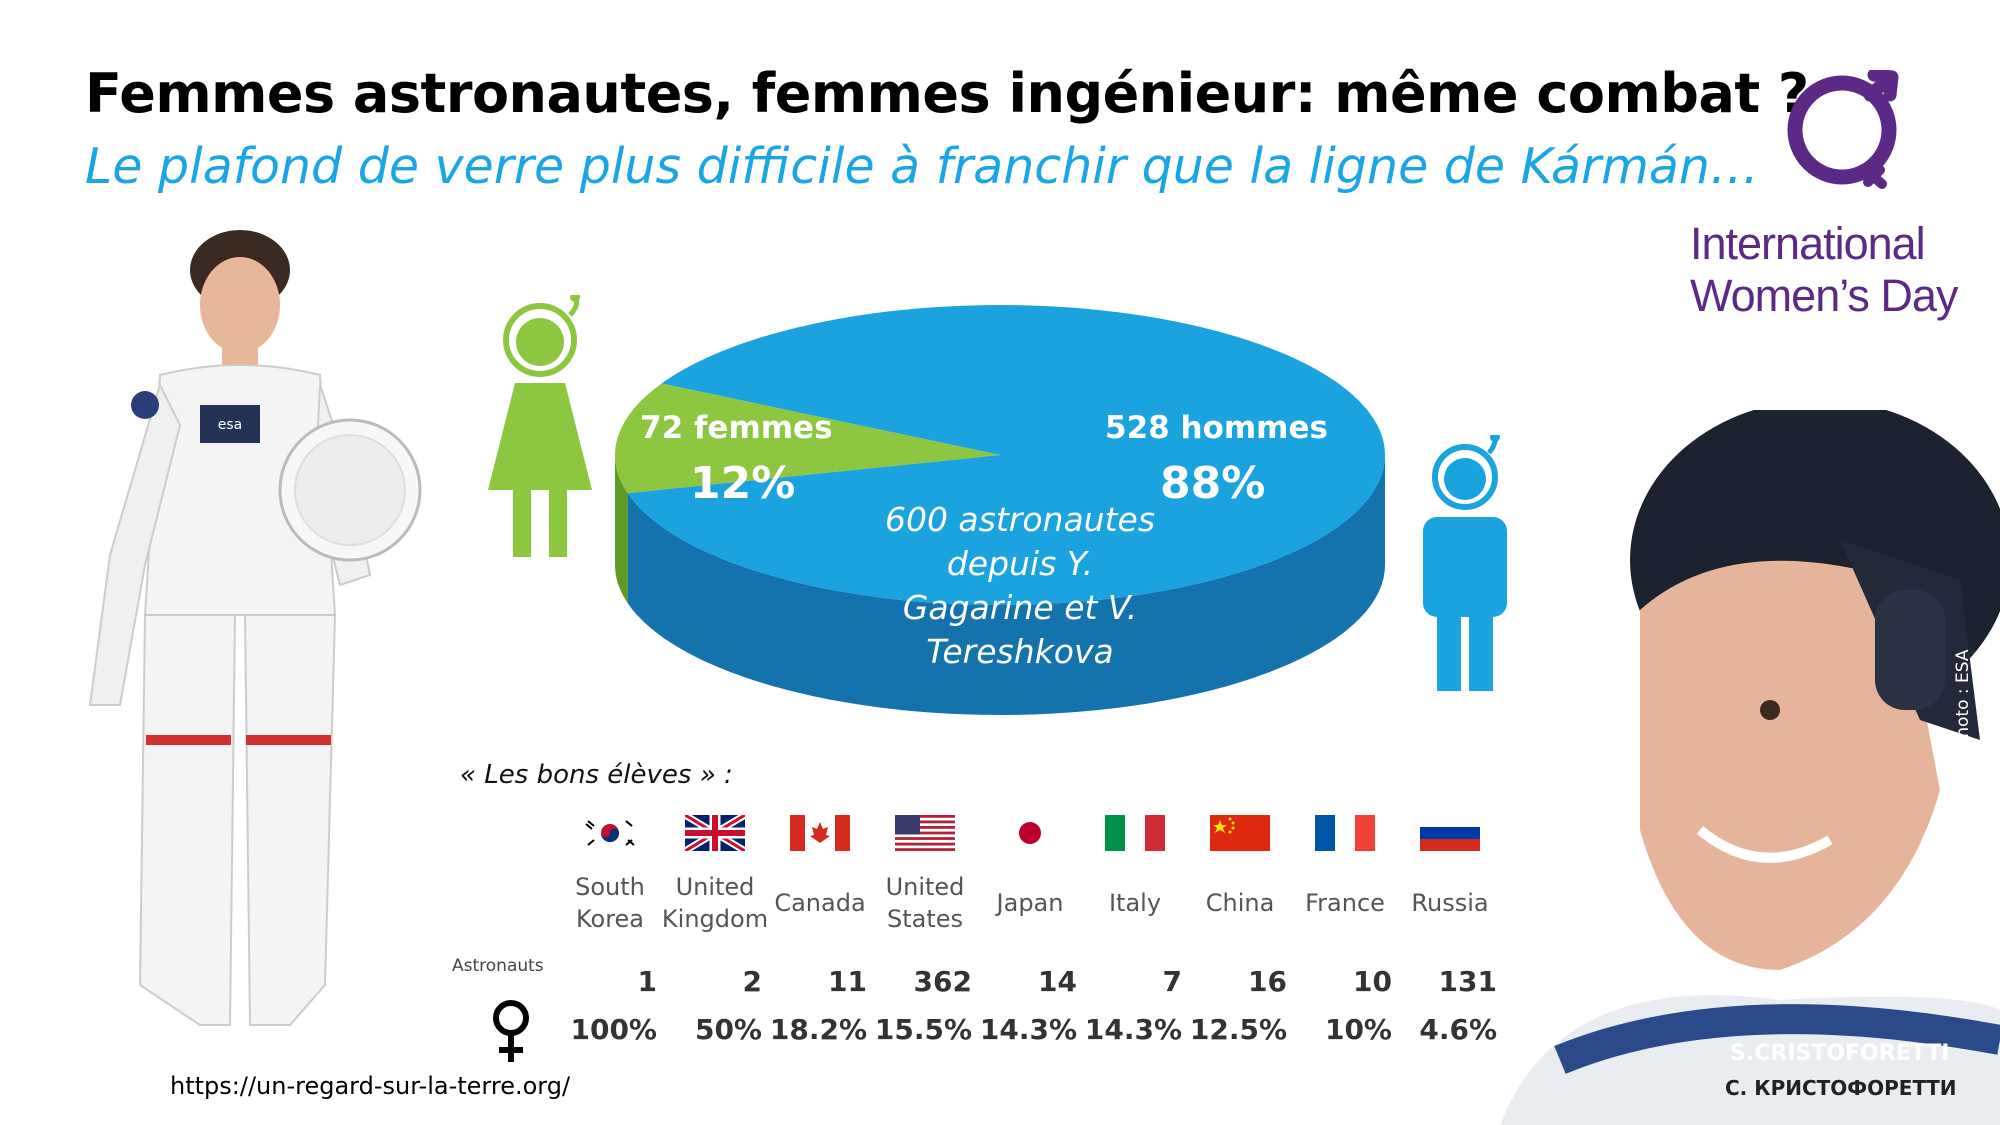 Image resolution: width=2000 pixels, height=1125 pixels. Describe the element at coordinates (736, 428) in the screenshot. I see `women-slice-label: 72 femmes` at that location.